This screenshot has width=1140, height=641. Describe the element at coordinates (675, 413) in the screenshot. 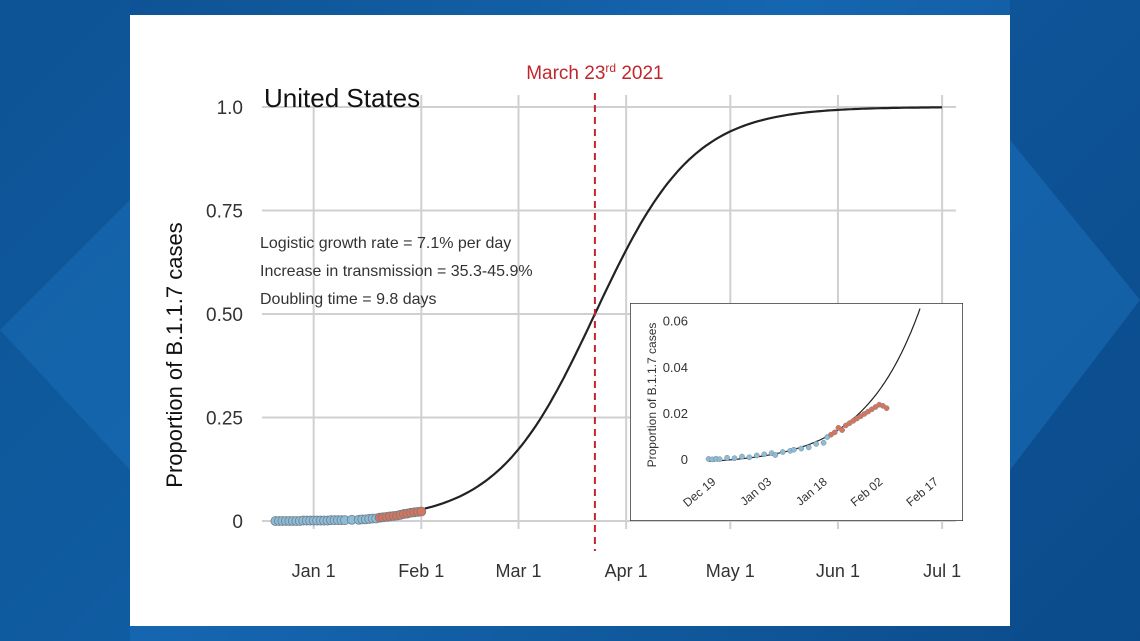

I see `inset-y-tick-0-02: 0.02` at that location.